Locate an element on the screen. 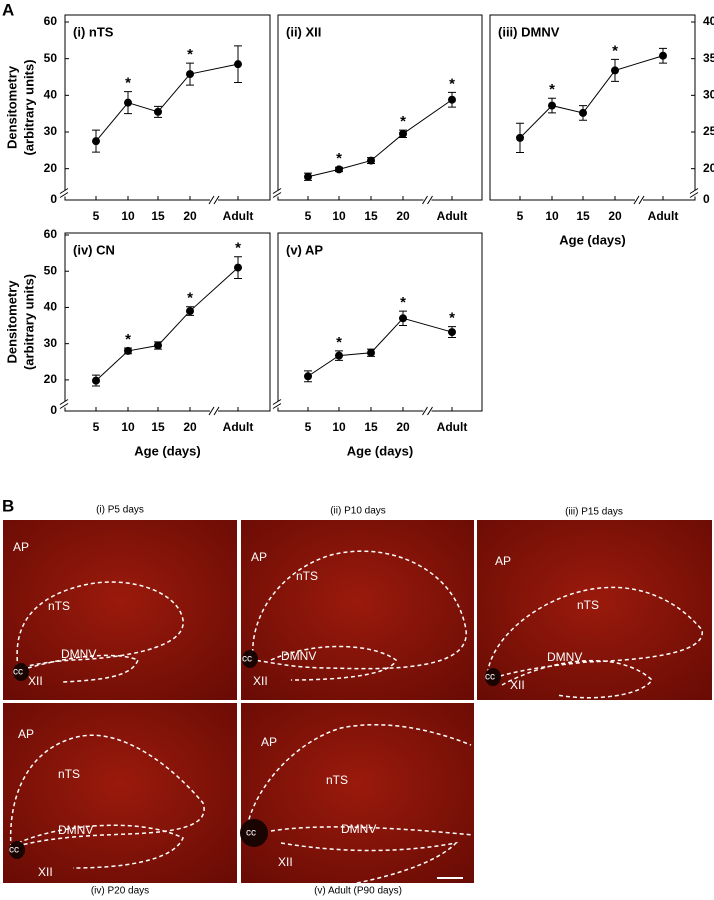 This screenshot has height=900, width=714. y-tick-label: 25 is located at coordinates (708, 131).